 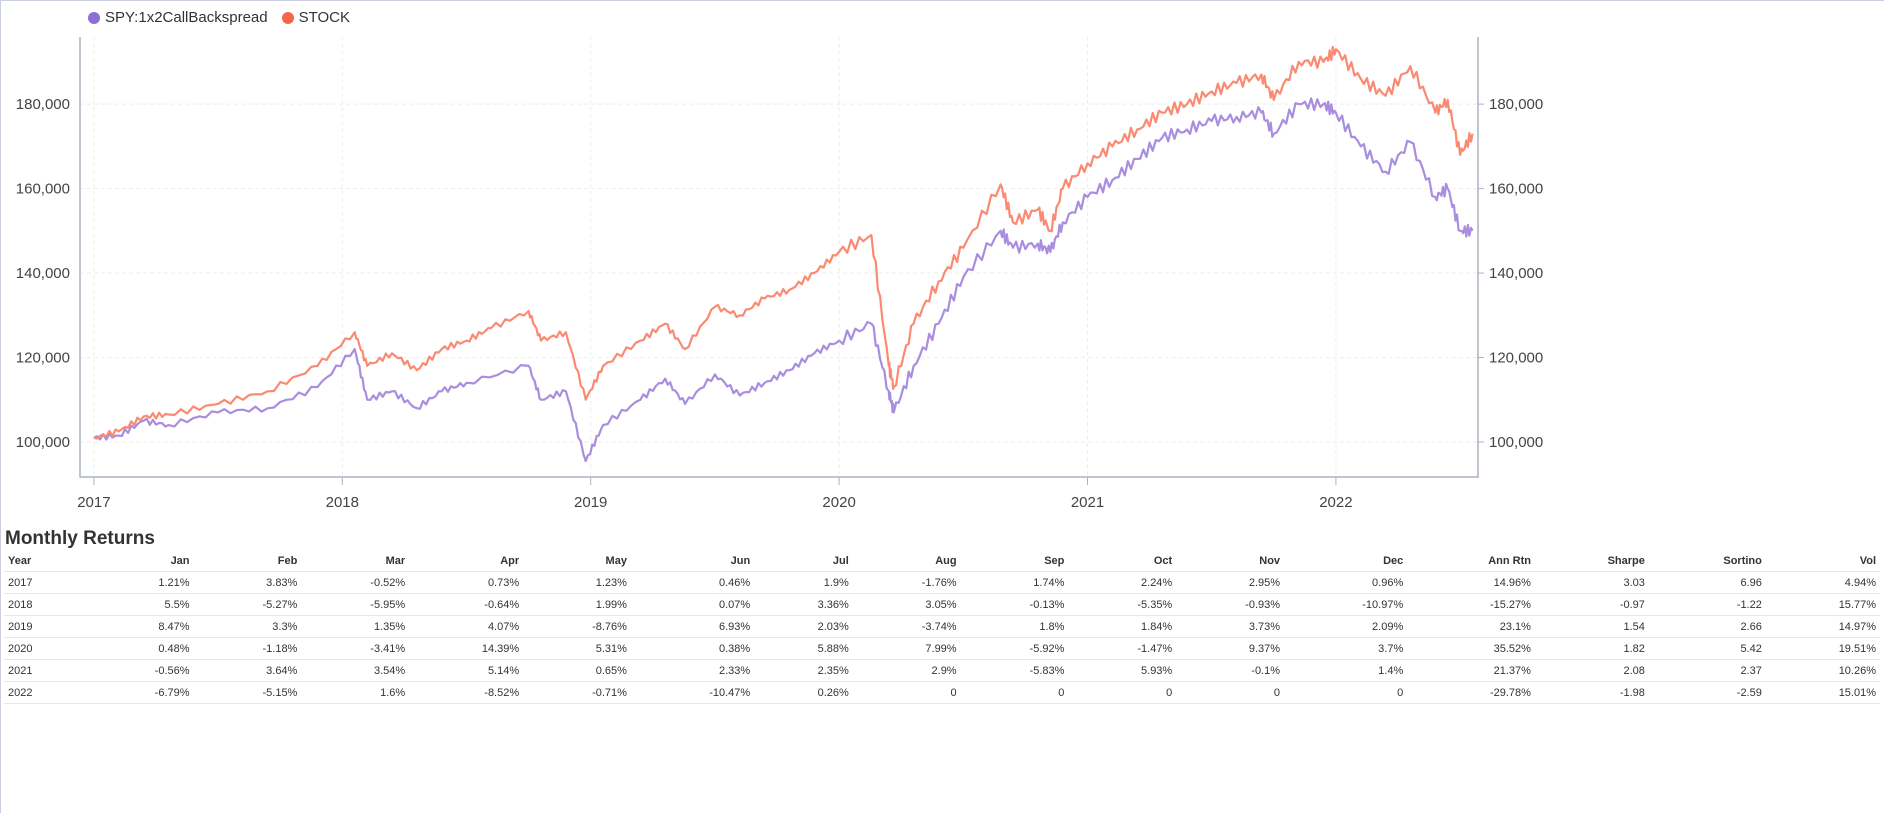 I want to click on value-cell: 1.4%, so click(x=1346, y=670).